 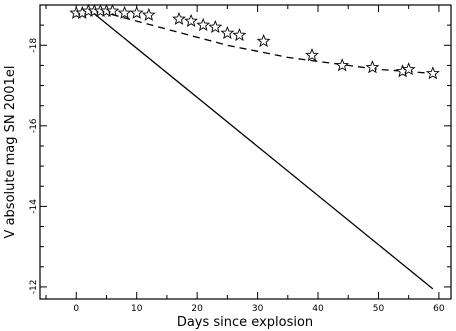 I want to click on x-axis-label: Days since explosion, so click(x=245, y=322).